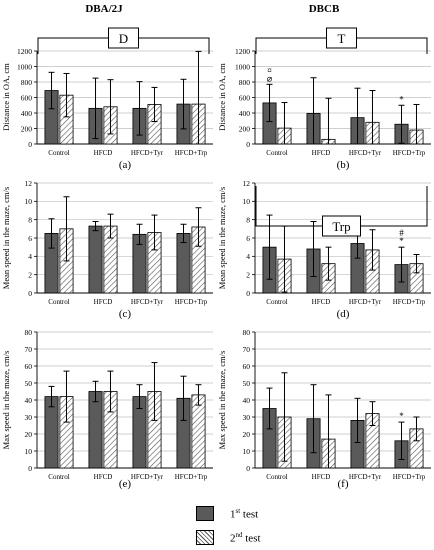  Describe the element at coordinates (247, 400) in the screenshot. I see `panel-f-ytick-label: 40` at that location.